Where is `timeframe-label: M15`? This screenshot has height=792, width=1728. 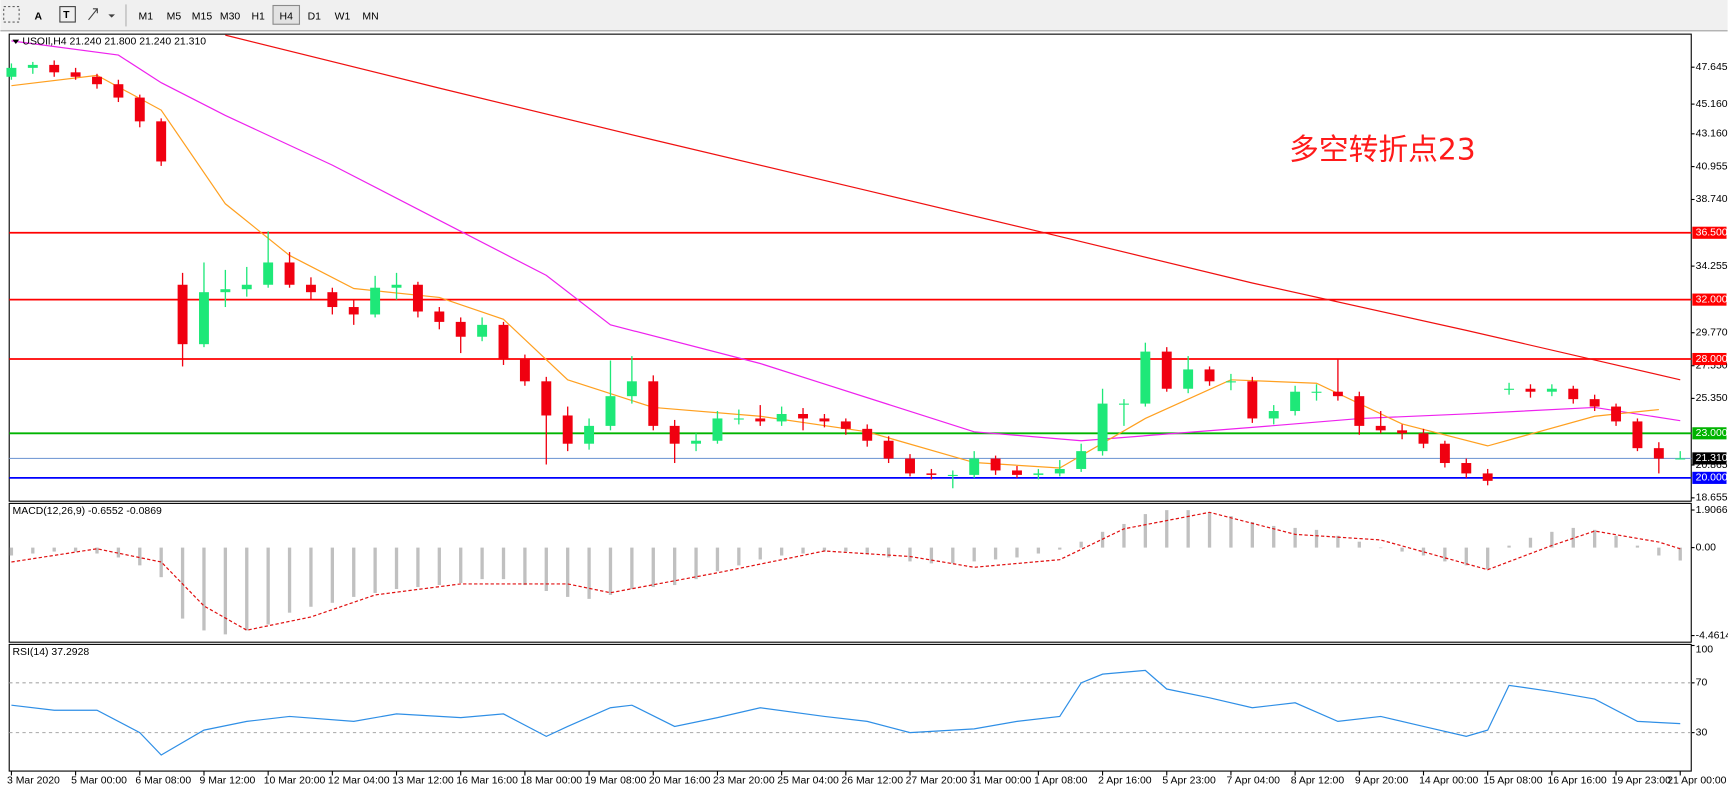
timeframe-label: M15 is located at coordinates (202, 16).